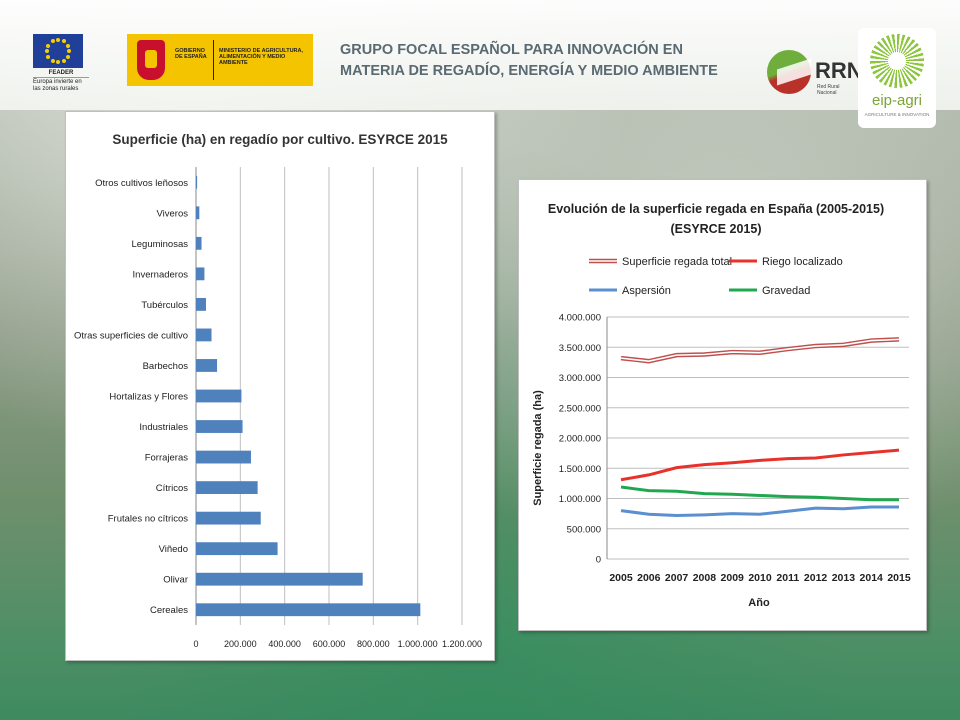 This screenshot has width=960, height=720. Describe the element at coordinates (580, 378) in the screenshot. I see `line-chart-ytick: 3.000.000` at that location.